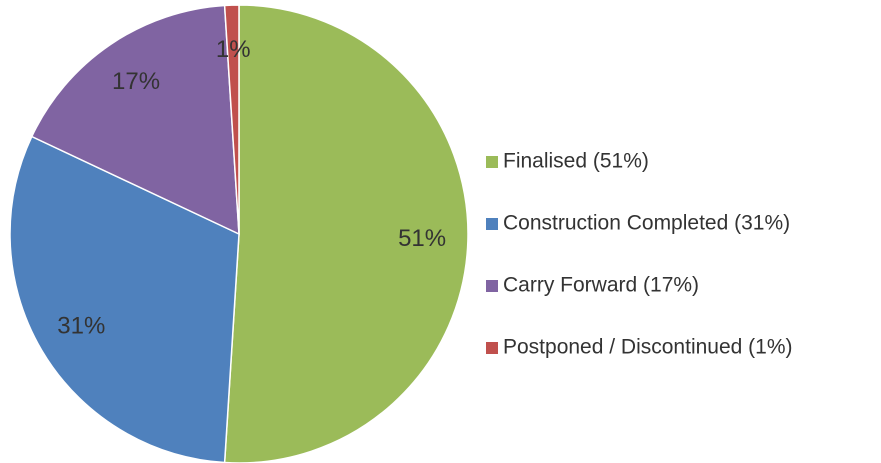 The image size is (881, 463). Describe the element at coordinates (81, 326) in the screenshot. I see `slice-label: 31%` at that location.